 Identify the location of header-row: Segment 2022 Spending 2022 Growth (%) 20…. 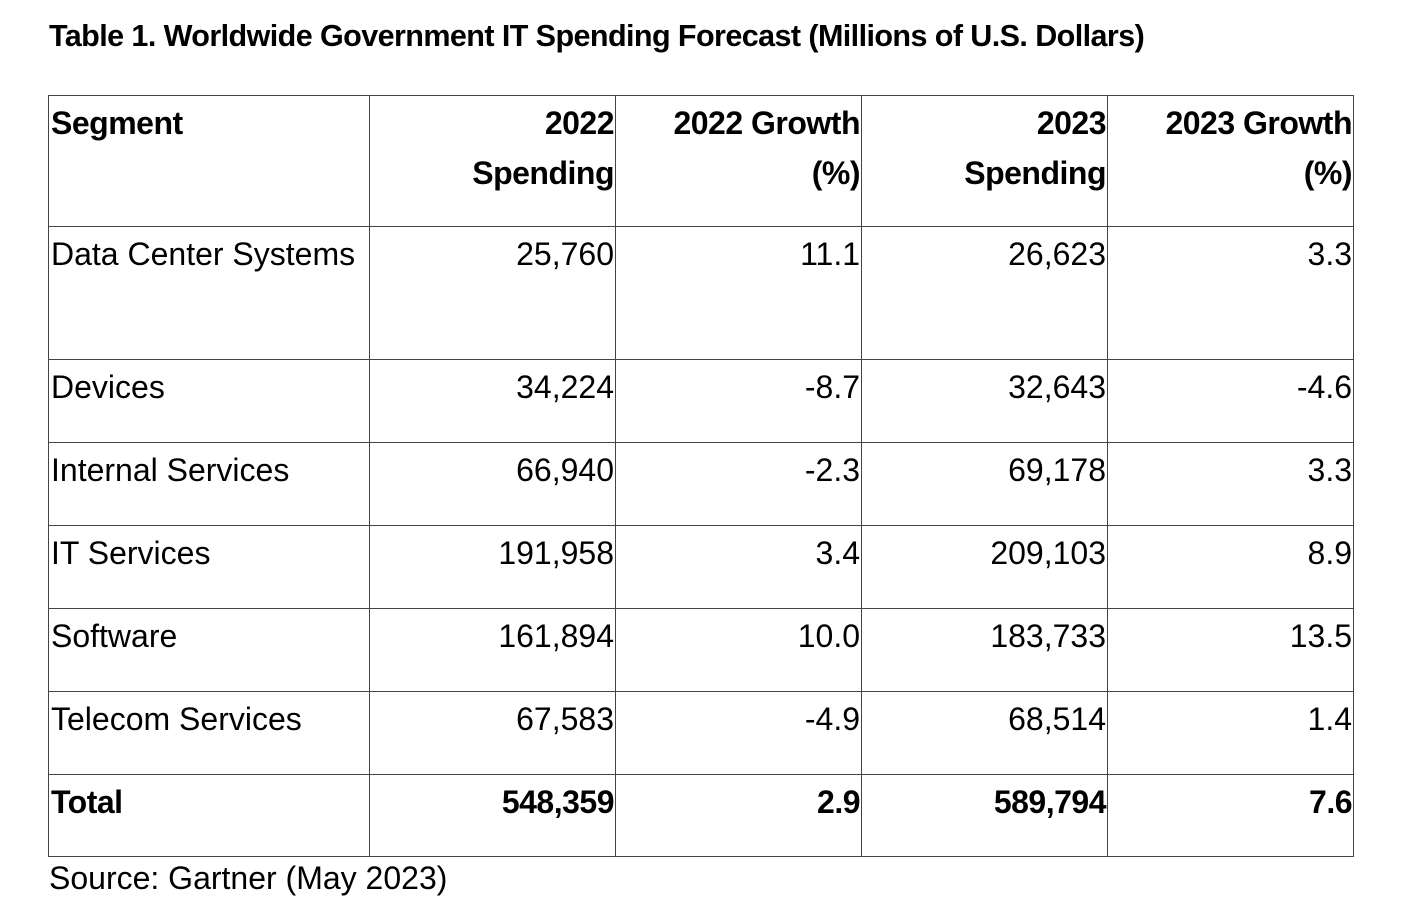
(701, 161).